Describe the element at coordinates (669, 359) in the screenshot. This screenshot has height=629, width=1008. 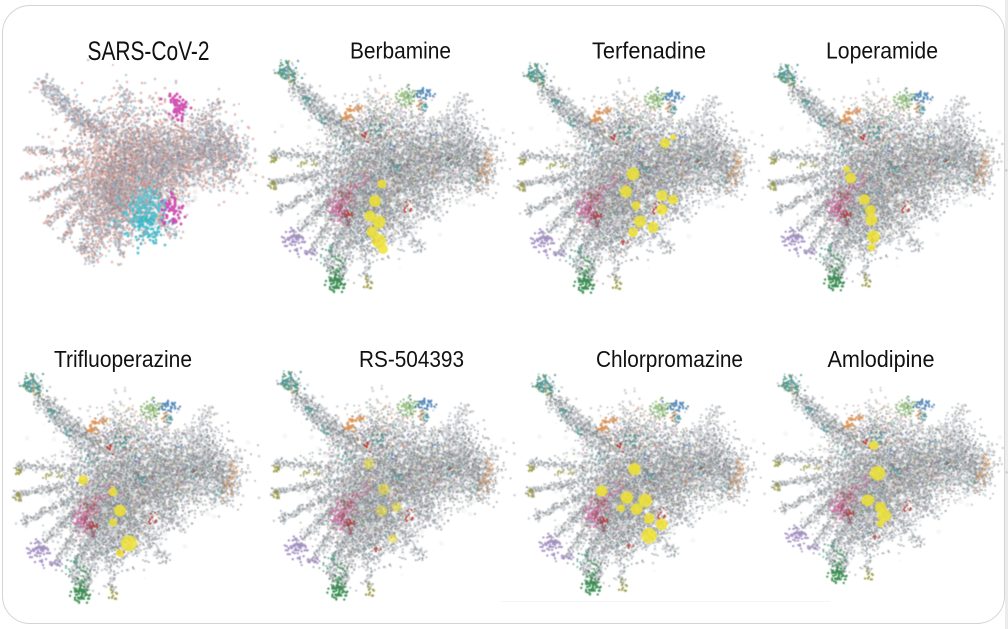
I see `svg-text: Chlorpromazine` at that location.